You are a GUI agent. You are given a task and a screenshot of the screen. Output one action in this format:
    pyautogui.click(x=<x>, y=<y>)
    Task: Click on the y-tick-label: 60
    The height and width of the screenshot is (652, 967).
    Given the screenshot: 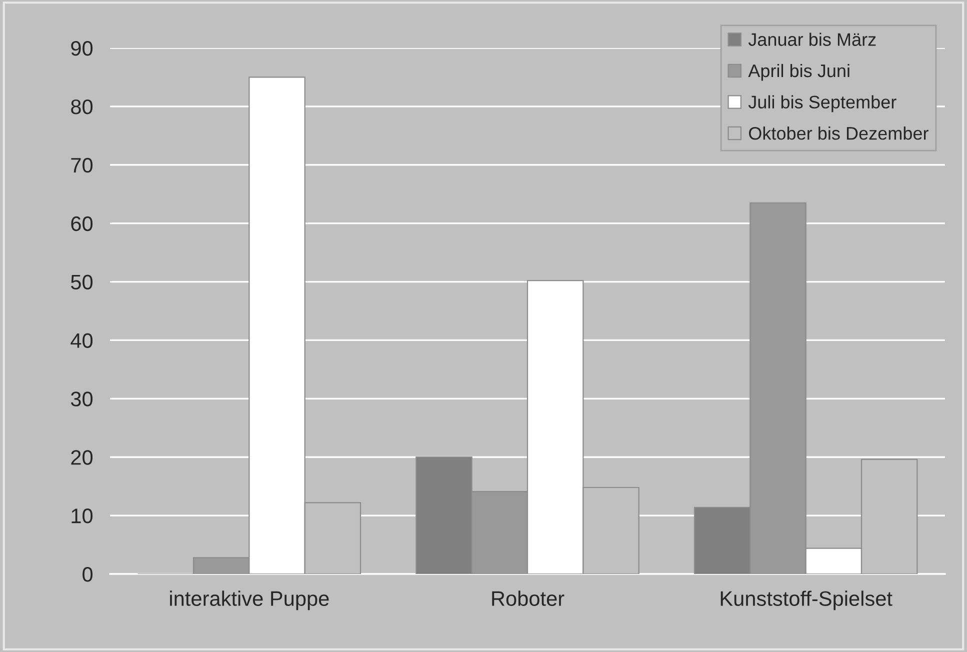 What is the action you would take?
    pyautogui.click(x=82, y=224)
    